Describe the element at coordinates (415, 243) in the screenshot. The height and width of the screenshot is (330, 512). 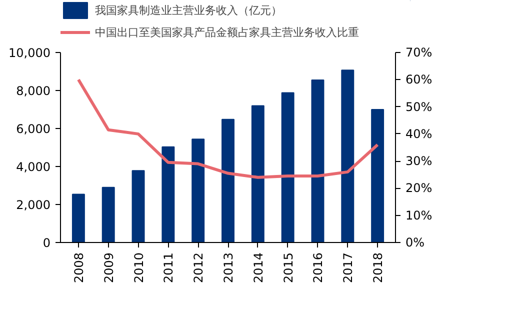
I see `y2-tick-label: 0%` at that location.